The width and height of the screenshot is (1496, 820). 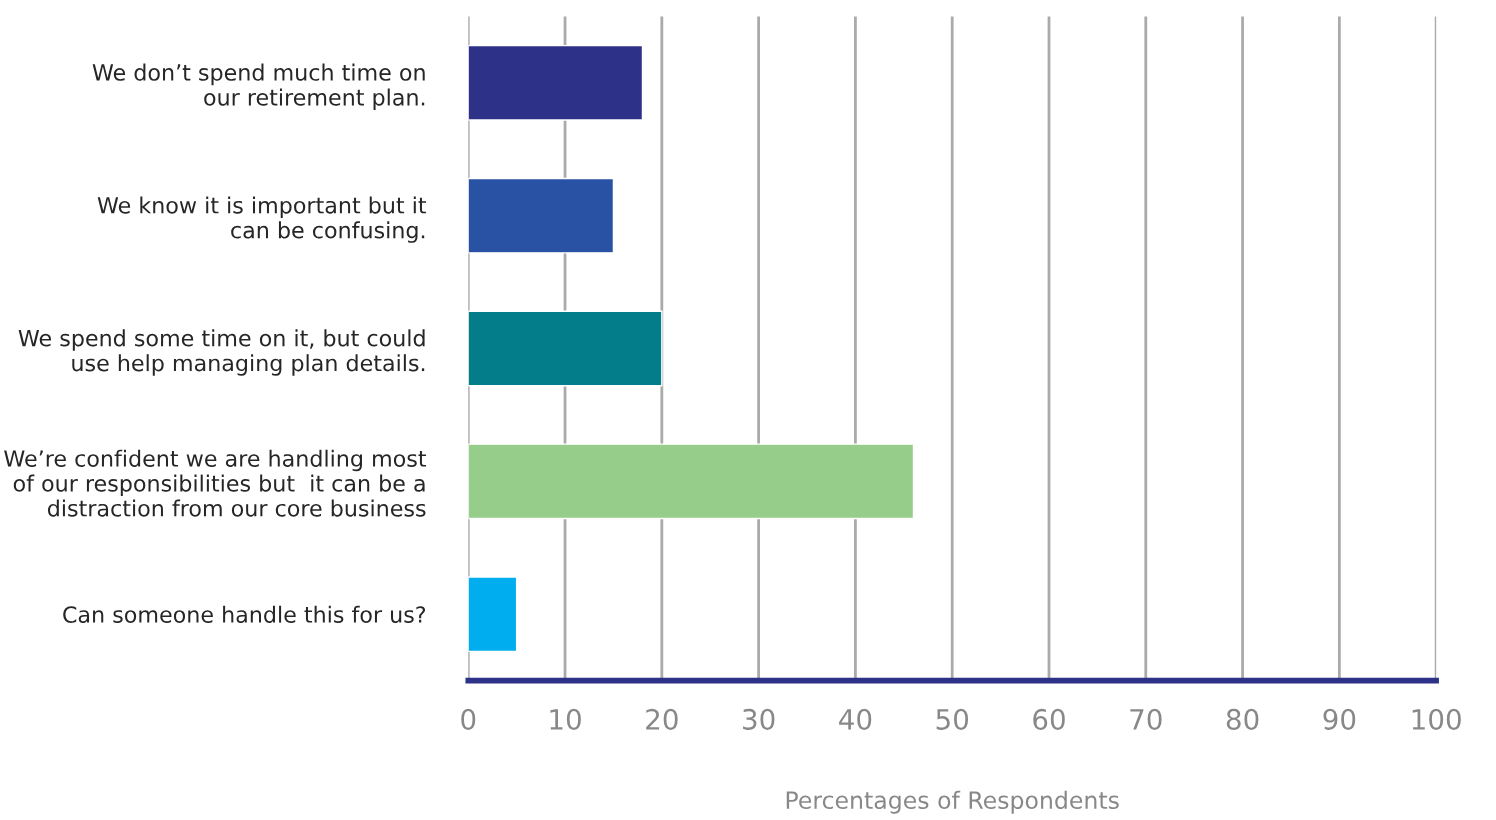 What do you see at coordinates (215, 483) in the screenshot?
I see `y-tick-label: We’re confident we are handling most of our responsibilities but it can be a distraction from our core business` at bounding box center [215, 483].